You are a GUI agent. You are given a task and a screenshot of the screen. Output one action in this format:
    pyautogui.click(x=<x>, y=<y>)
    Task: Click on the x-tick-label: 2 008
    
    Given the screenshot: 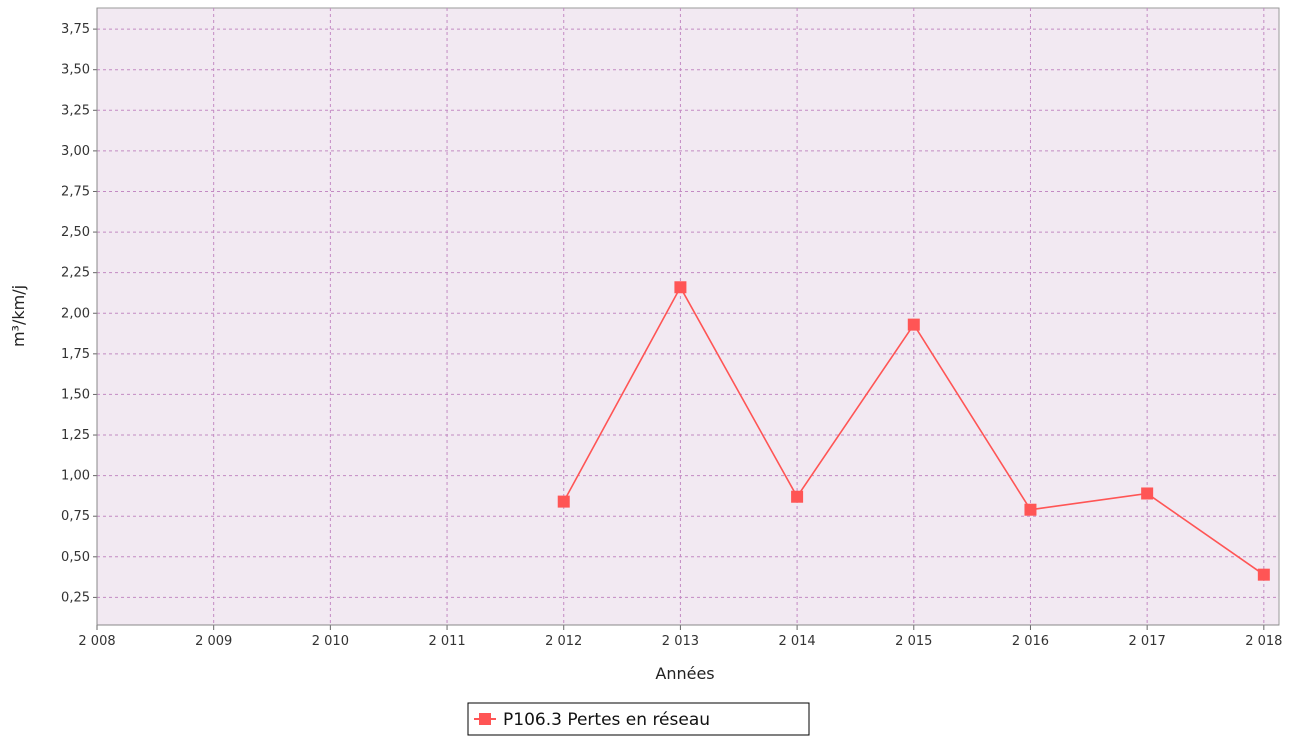 What is the action you would take?
    pyautogui.click(x=96, y=641)
    